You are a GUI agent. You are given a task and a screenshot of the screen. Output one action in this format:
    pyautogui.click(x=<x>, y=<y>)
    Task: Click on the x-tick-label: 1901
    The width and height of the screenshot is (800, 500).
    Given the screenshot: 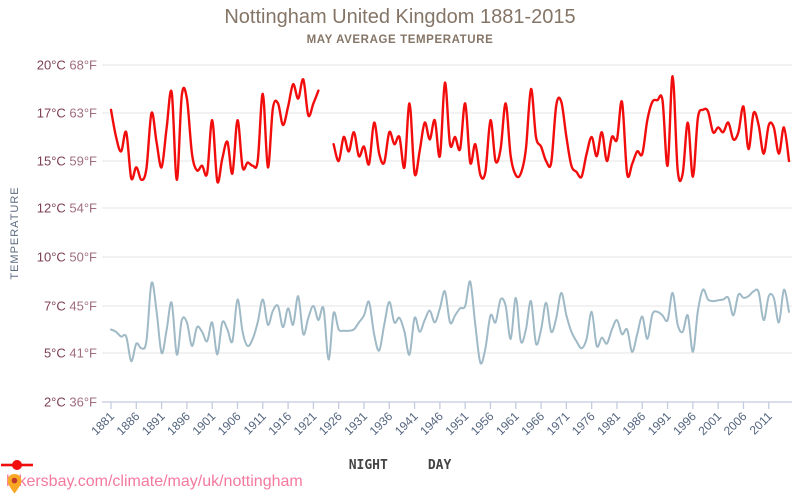 What is the action you would take?
    pyautogui.click(x=204, y=423)
    